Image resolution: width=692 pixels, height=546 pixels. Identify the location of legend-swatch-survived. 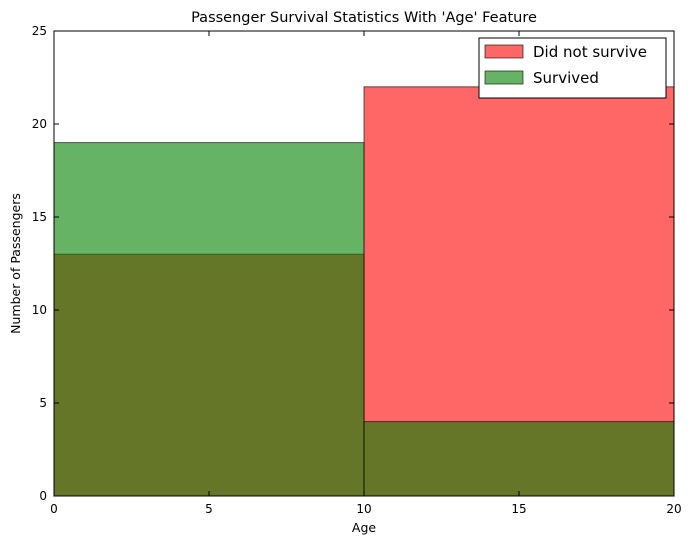
(504, 77).